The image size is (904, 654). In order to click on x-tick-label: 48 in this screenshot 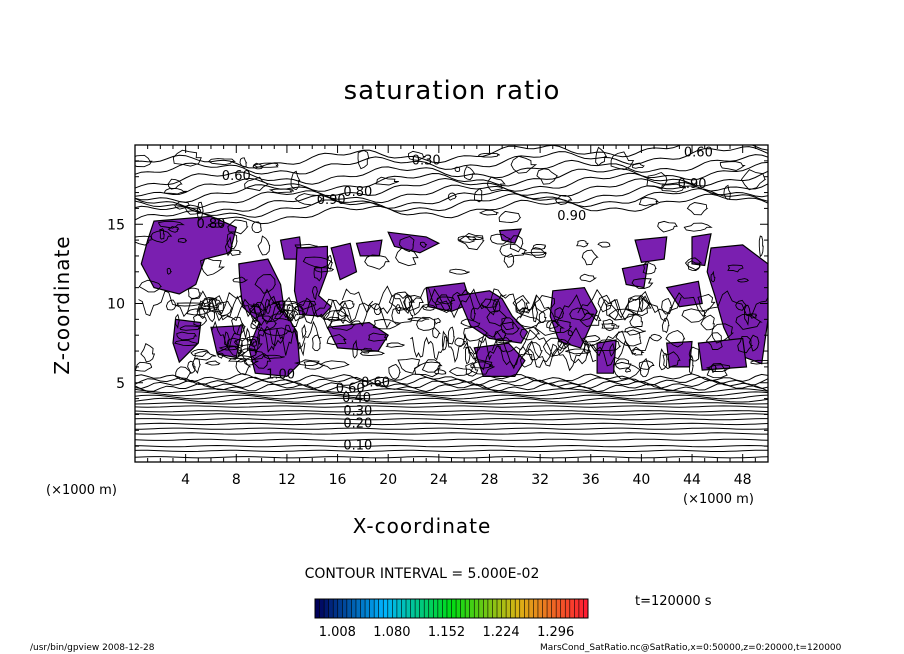, I will do `click(743, 480)`.